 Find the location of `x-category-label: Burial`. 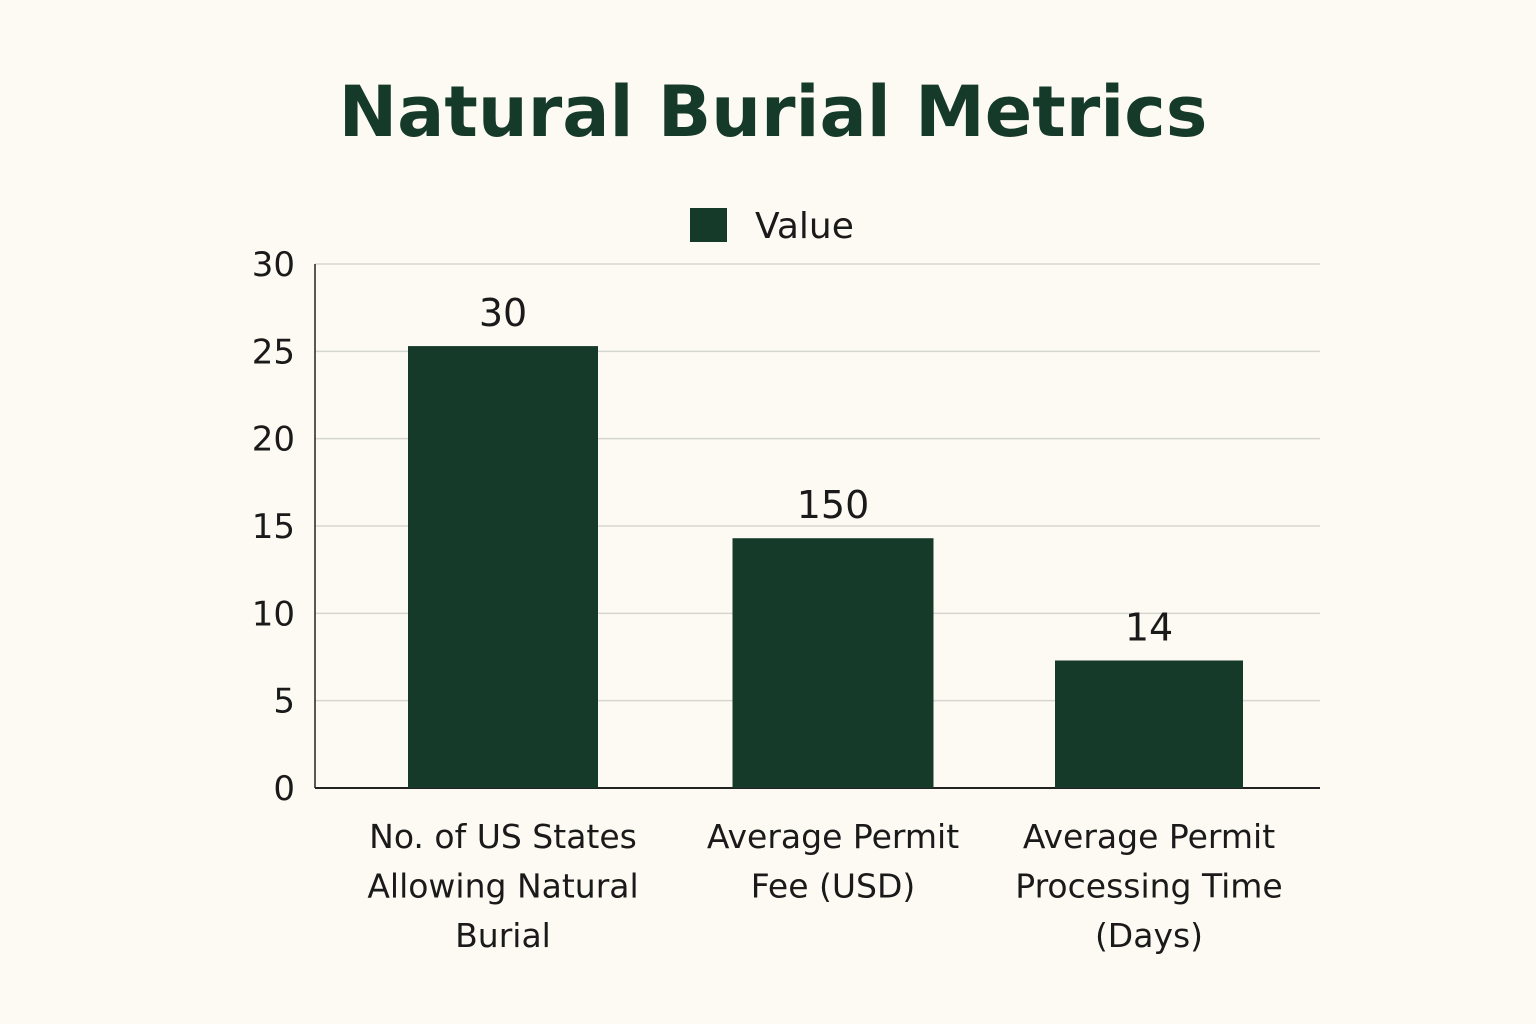

x-category-label: Burial is located at coordinates (503, 935).